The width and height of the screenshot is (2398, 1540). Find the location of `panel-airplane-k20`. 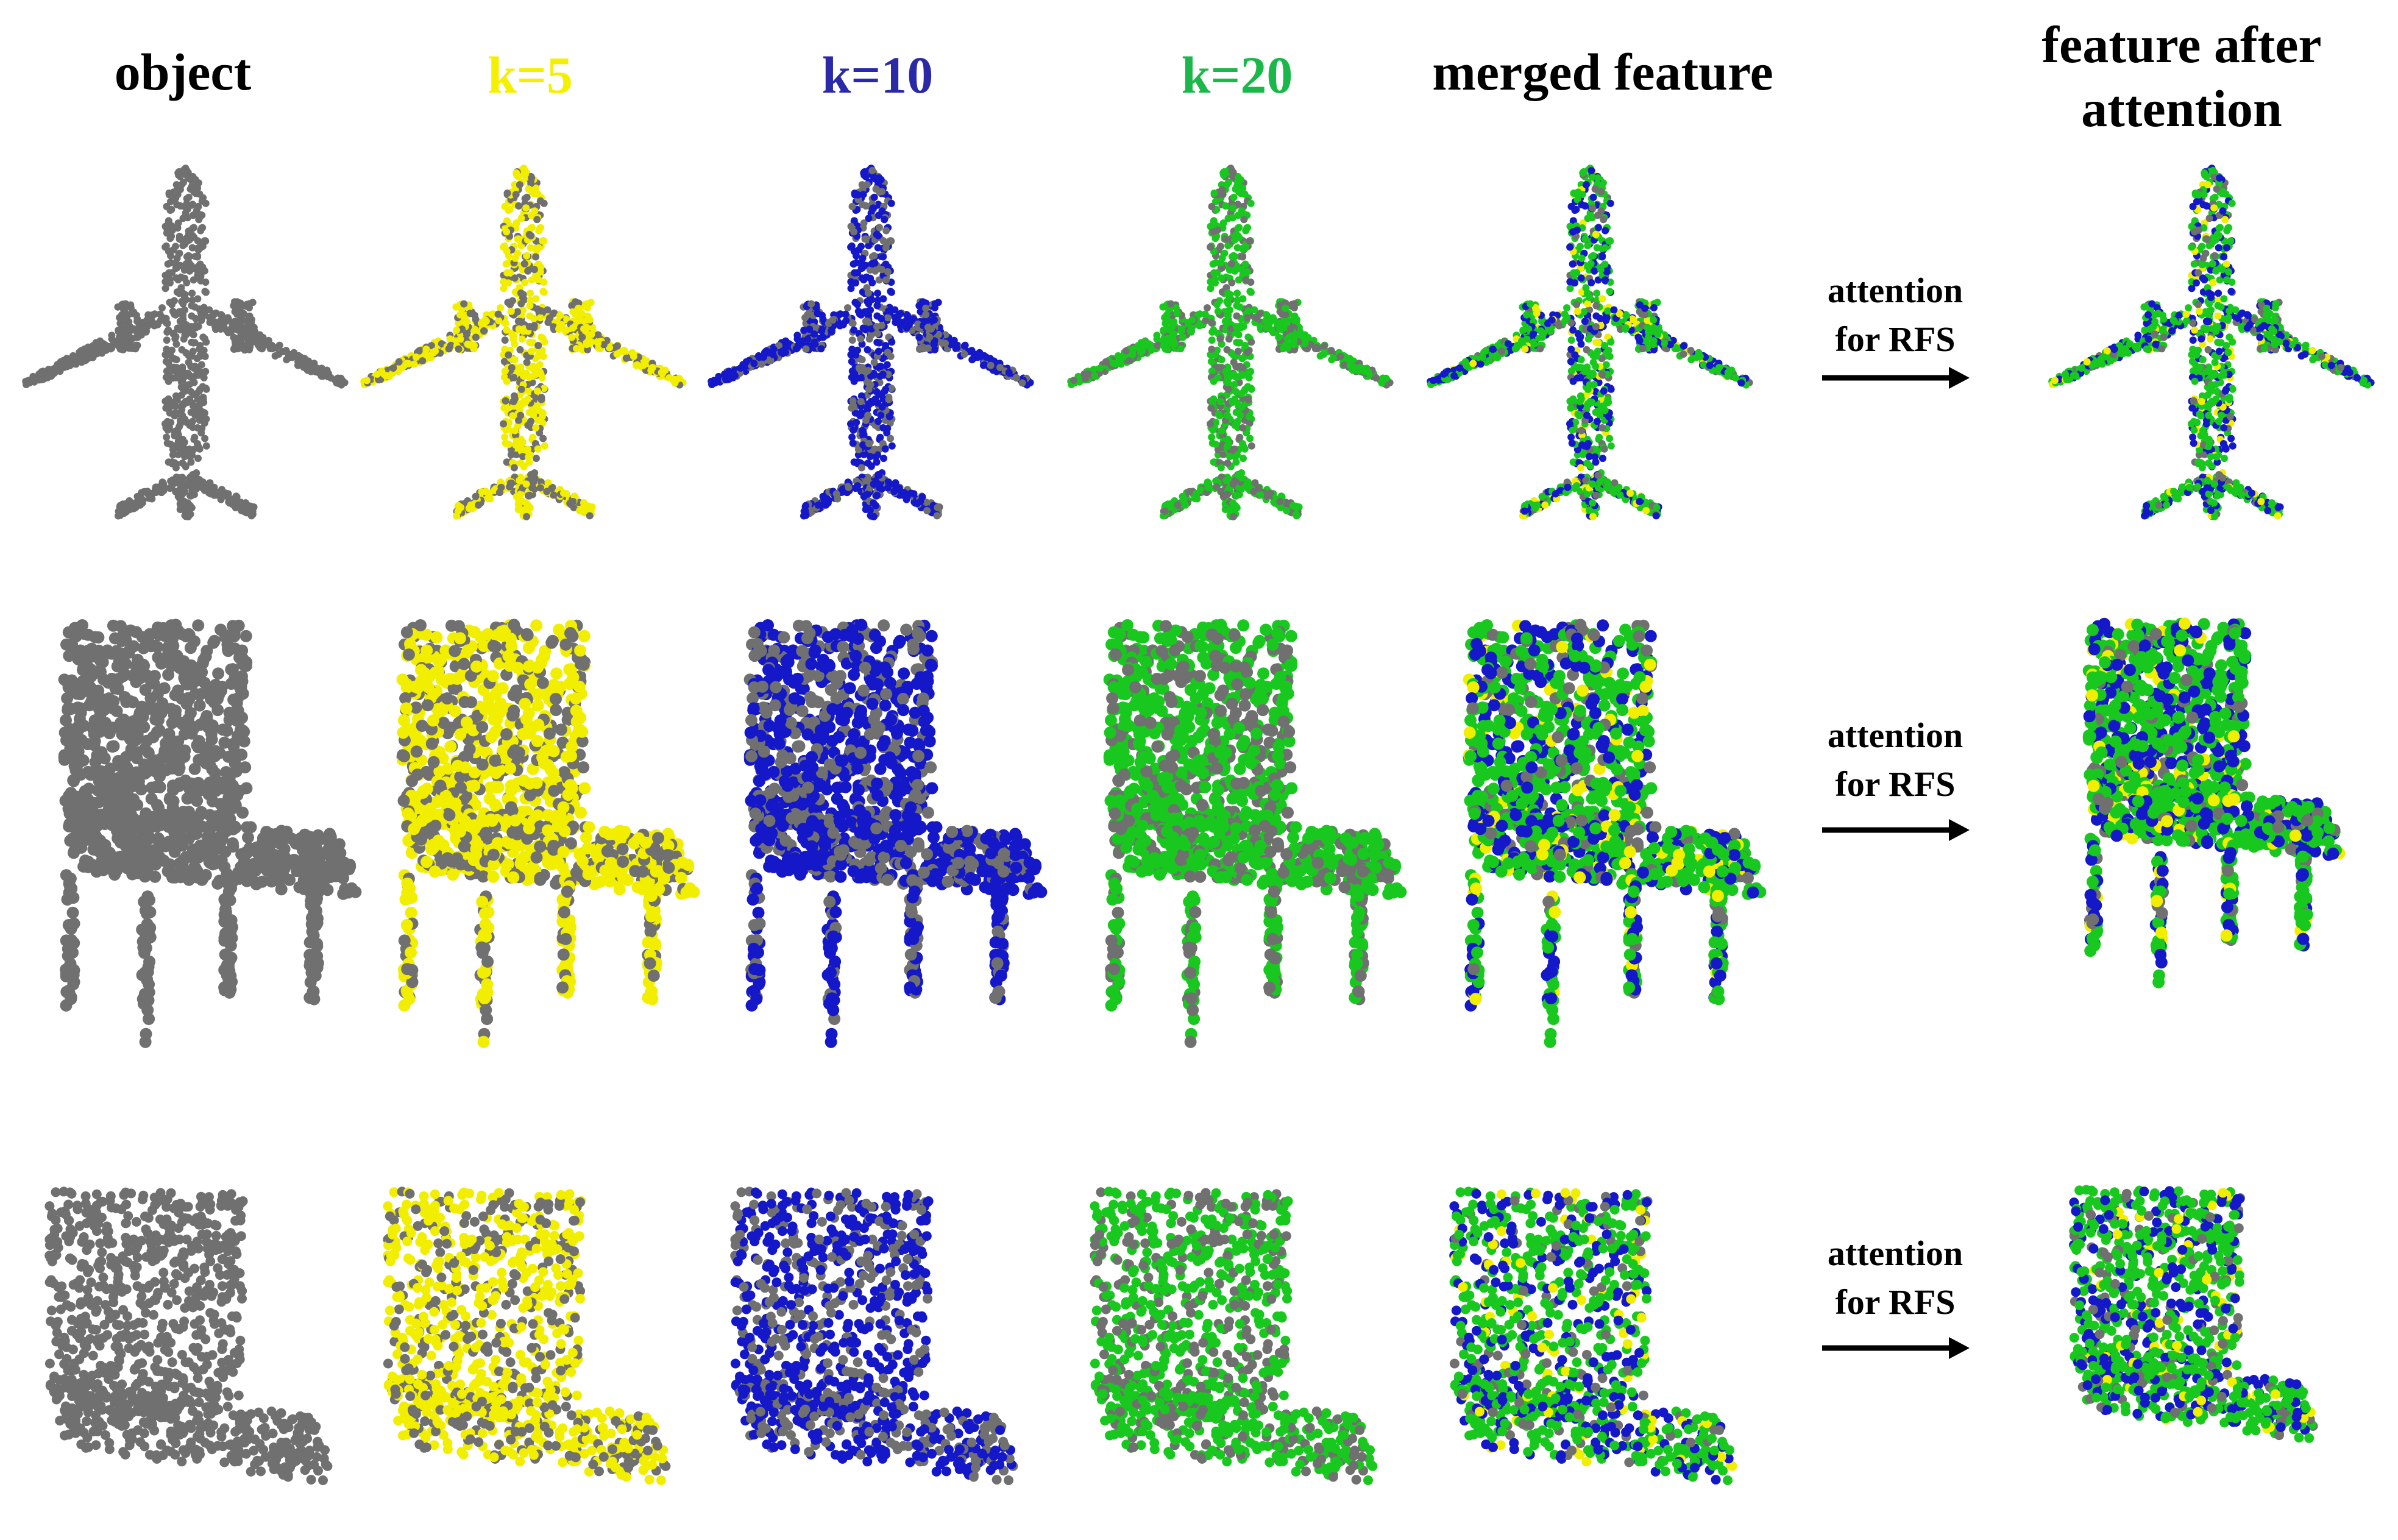

panel-airplane-k20 is located at coordinates (1230, 342).